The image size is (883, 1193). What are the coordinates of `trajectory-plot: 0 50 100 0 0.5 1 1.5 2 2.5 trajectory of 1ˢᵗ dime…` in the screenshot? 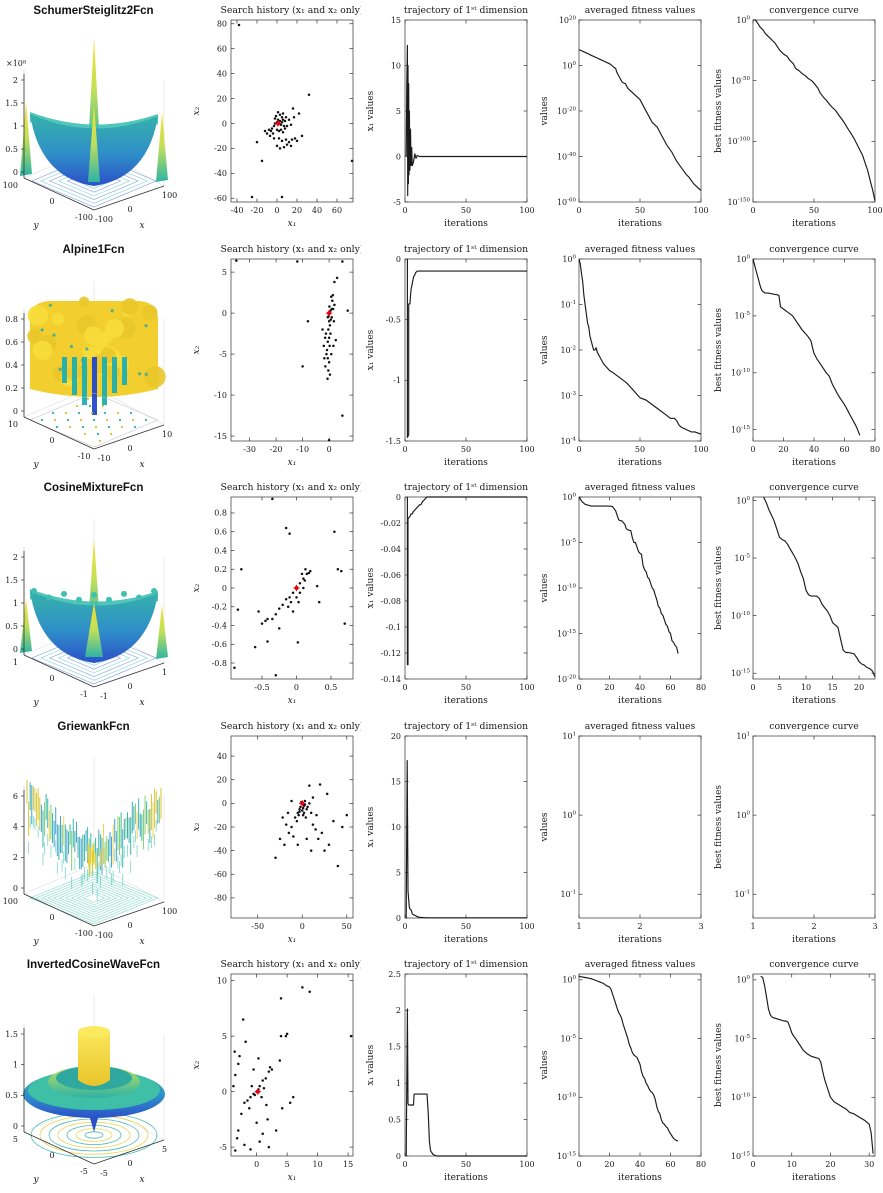 It's located at (448, 1073).